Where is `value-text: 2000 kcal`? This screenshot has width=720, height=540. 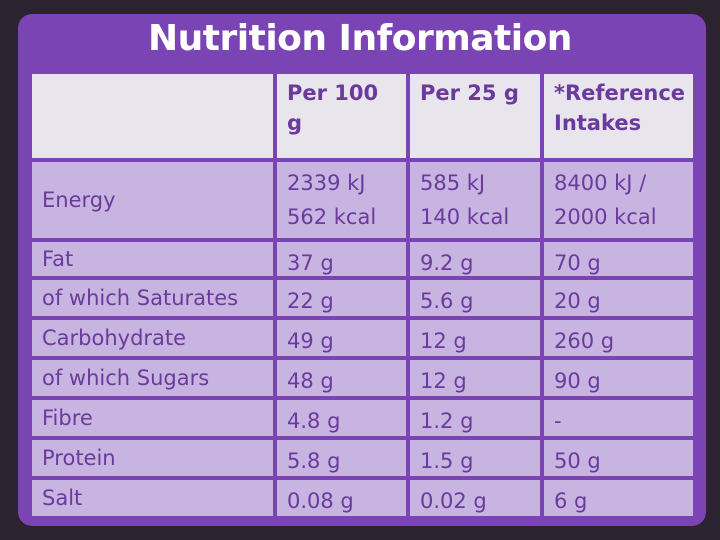 value-text: 2000 kcal is located at coordinates (605, 217).